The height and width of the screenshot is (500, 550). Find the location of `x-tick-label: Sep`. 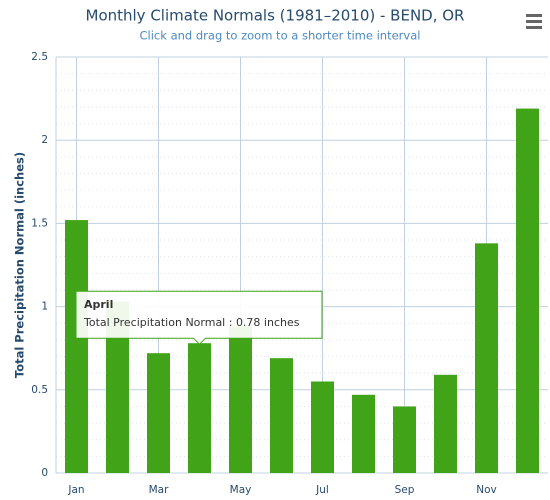

x-tick-label: Sep is located at coordinates (405, 490).